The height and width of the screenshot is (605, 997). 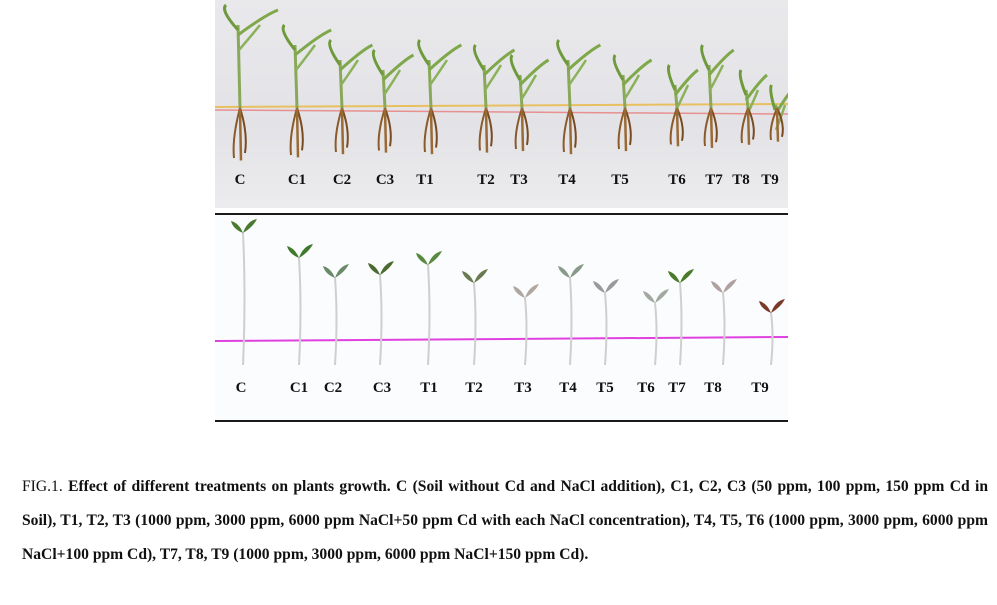 I want to click on top-label-t3: T3, so click(x=519, y=180).